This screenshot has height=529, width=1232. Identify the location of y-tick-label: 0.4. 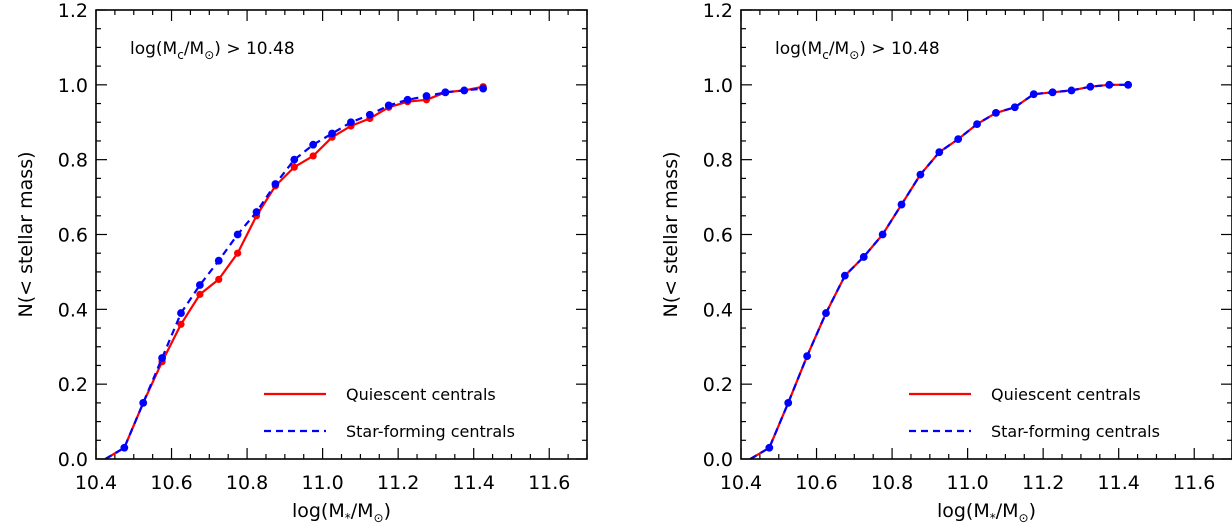
(718, 310).